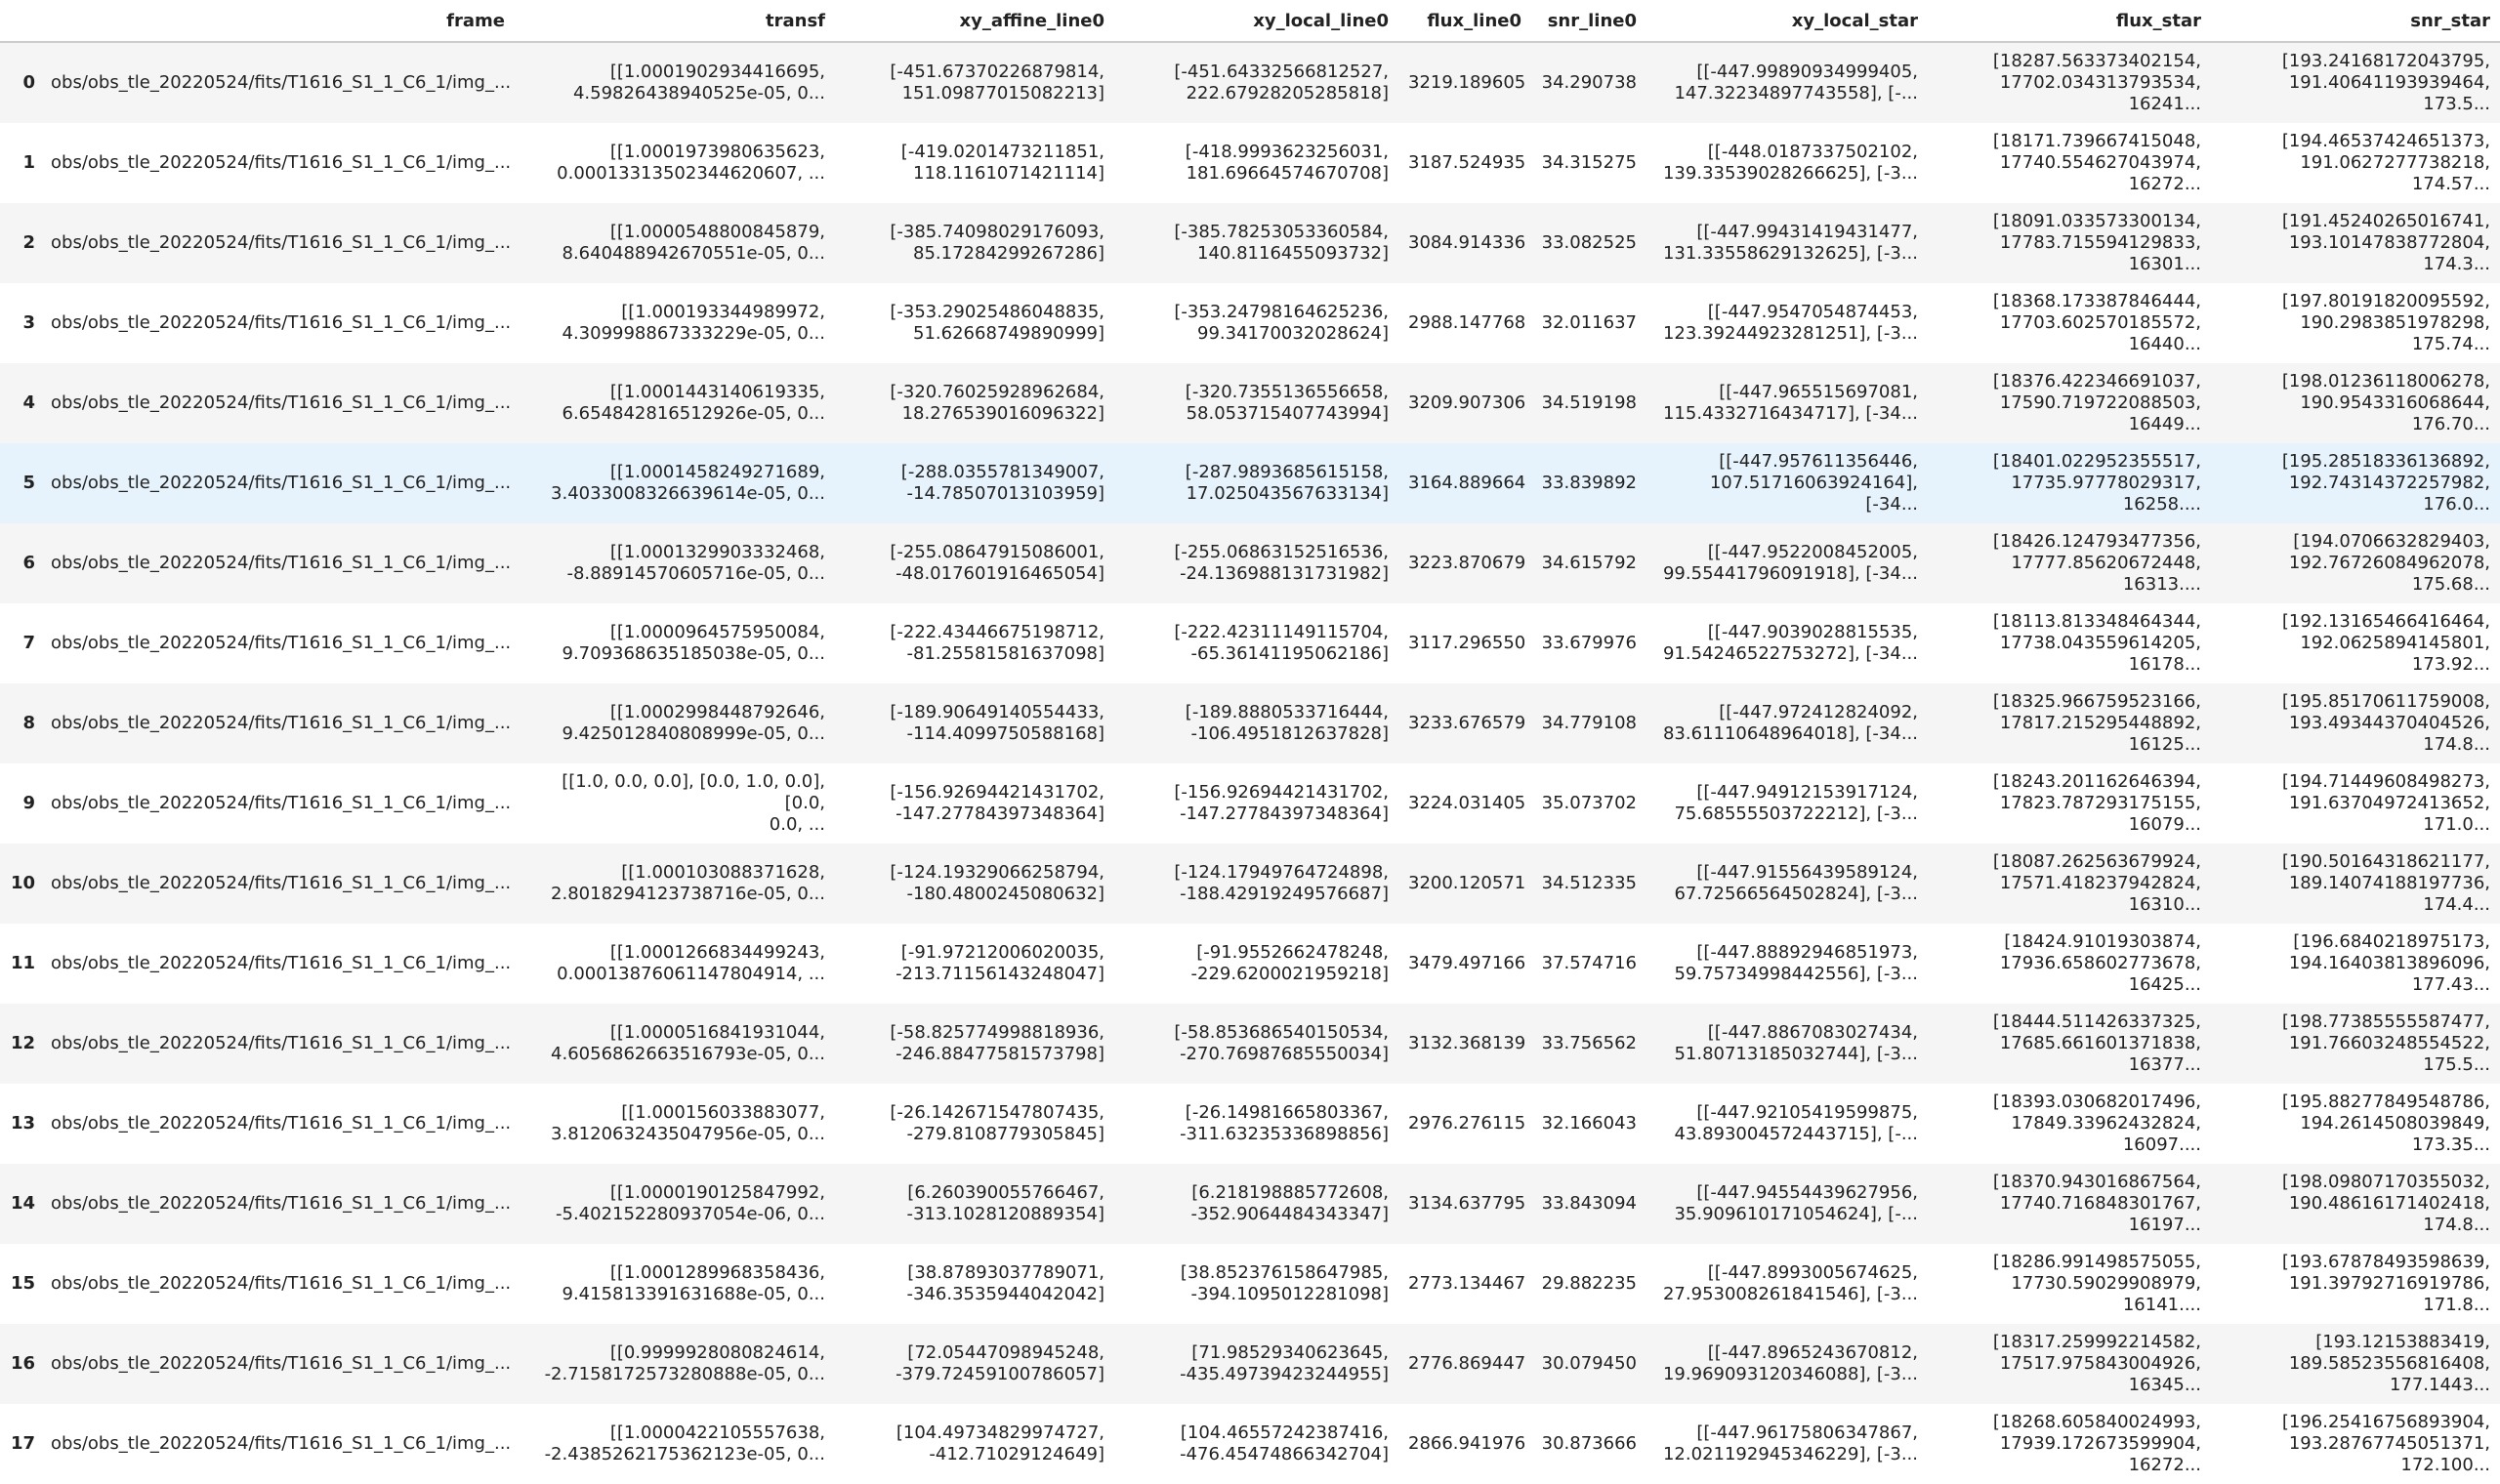 The width and height of the screenshot is (2500, 1484). Describe the element at coordinates (1467, 1284) in the screenshot. I see `table-cell: 2773.134467` at that location.